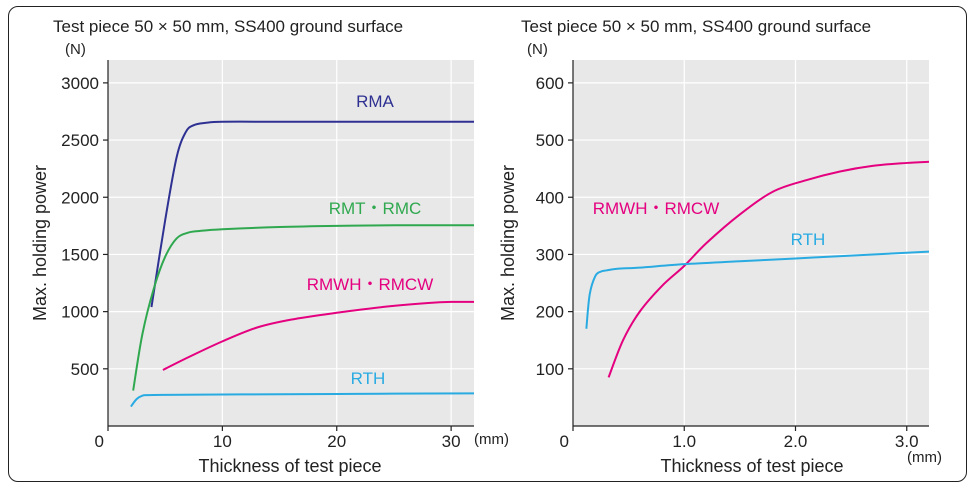 The image size is (975, 490). Describe the element at coordinates (375, 208) in the screenshot. I see `series-label: RMT・RMC` at that location.